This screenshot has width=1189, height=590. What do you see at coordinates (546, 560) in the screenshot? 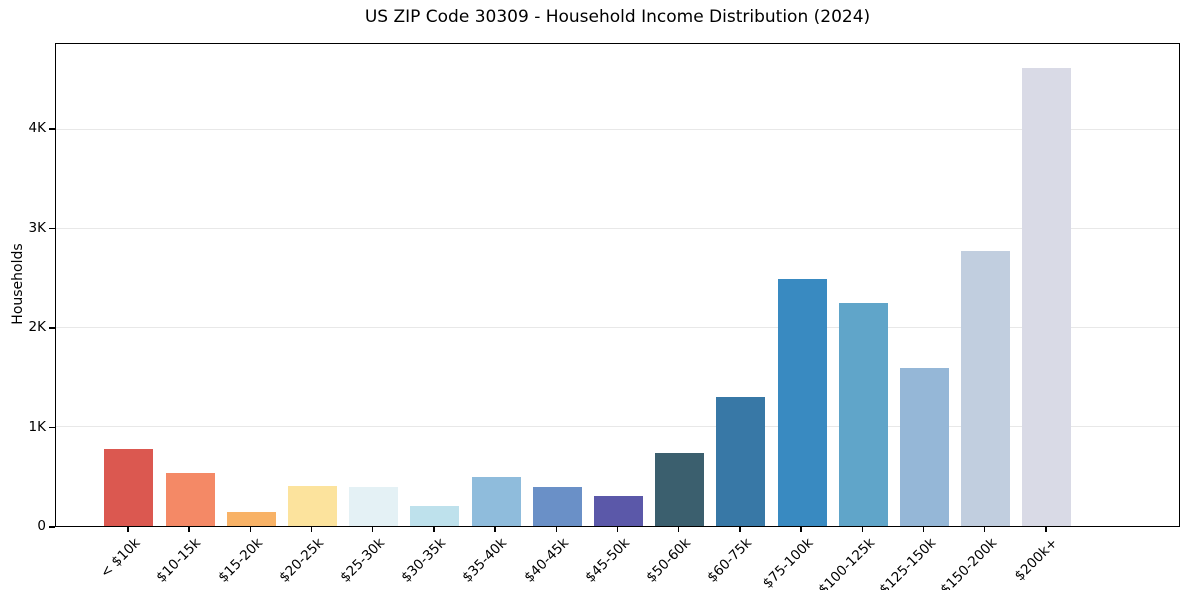
I see `x-tick-label: $40-45k` at bounding box center [546, 560].